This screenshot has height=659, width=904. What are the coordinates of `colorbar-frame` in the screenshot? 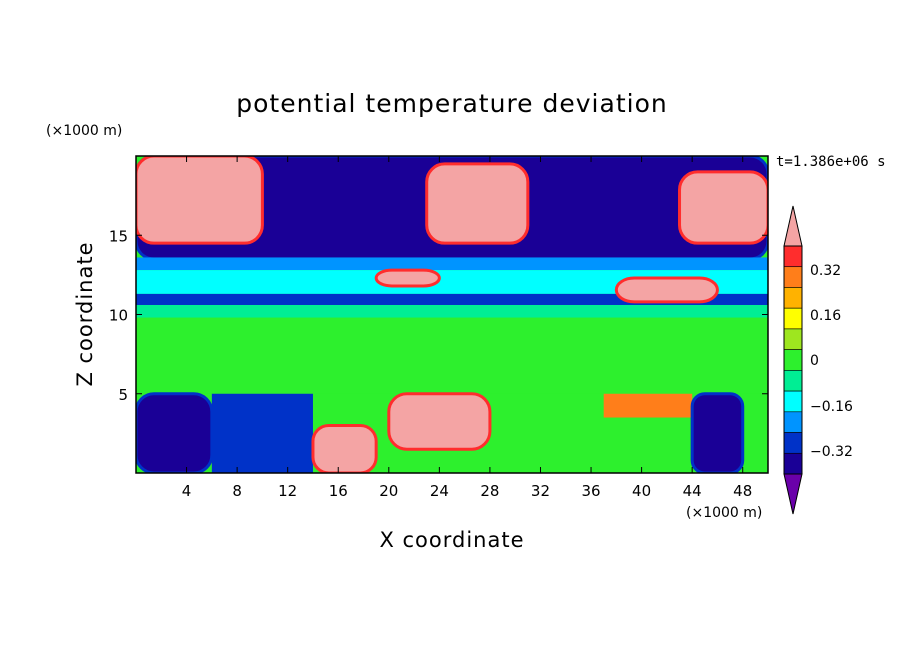 It's located at (793, 360).